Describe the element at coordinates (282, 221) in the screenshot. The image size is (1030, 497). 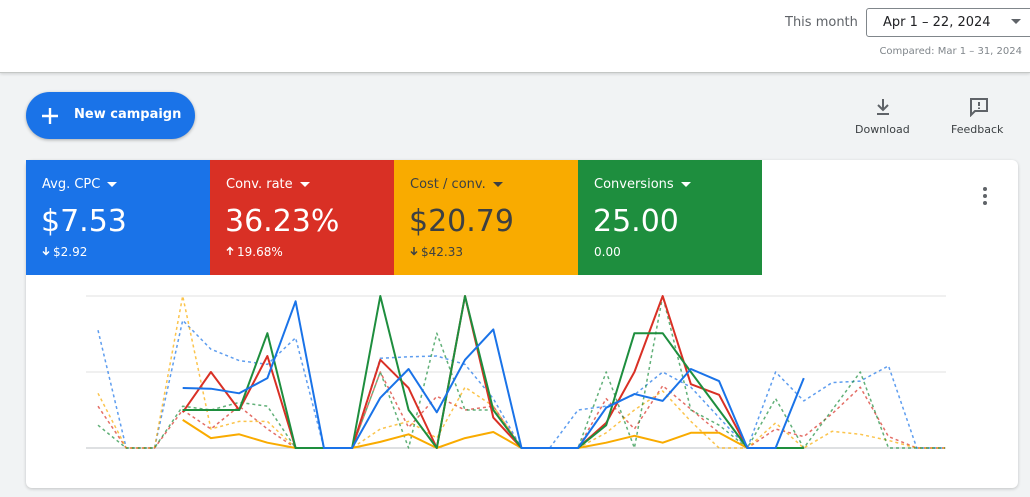
I see `metric-value: 36.23%` at that location.